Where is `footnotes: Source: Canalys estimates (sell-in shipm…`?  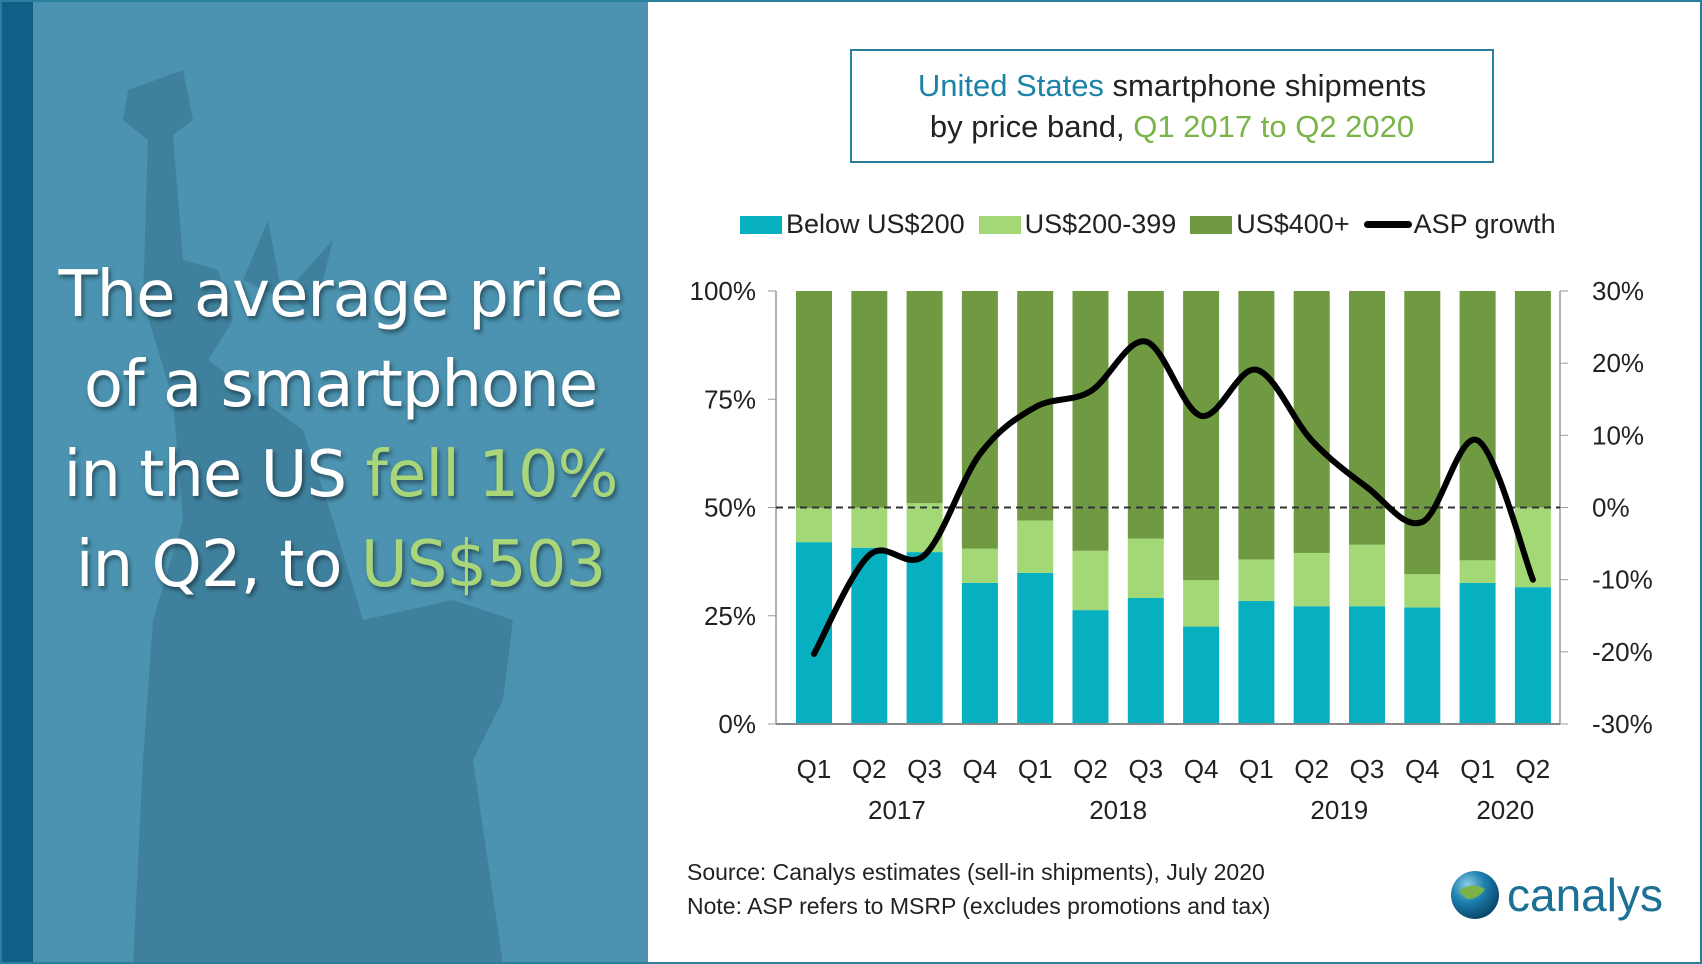
footnotes: Source: Canalys estimates (sell-in shipm… is located at coordinates (978, 889).